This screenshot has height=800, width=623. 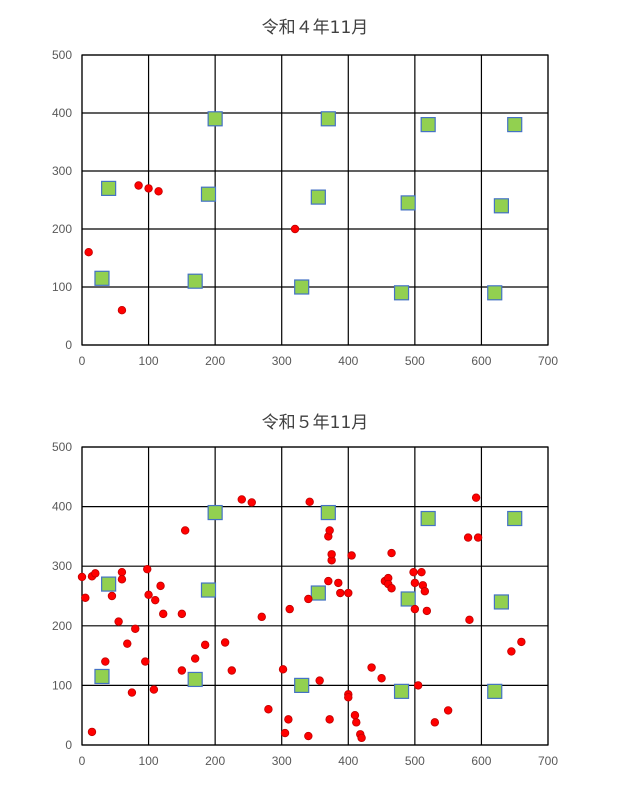 What do you see at coordinates (481, 761) in the screenshot?
I see `chart2-x-tick-label: 600` at bounding box center [481, 761].